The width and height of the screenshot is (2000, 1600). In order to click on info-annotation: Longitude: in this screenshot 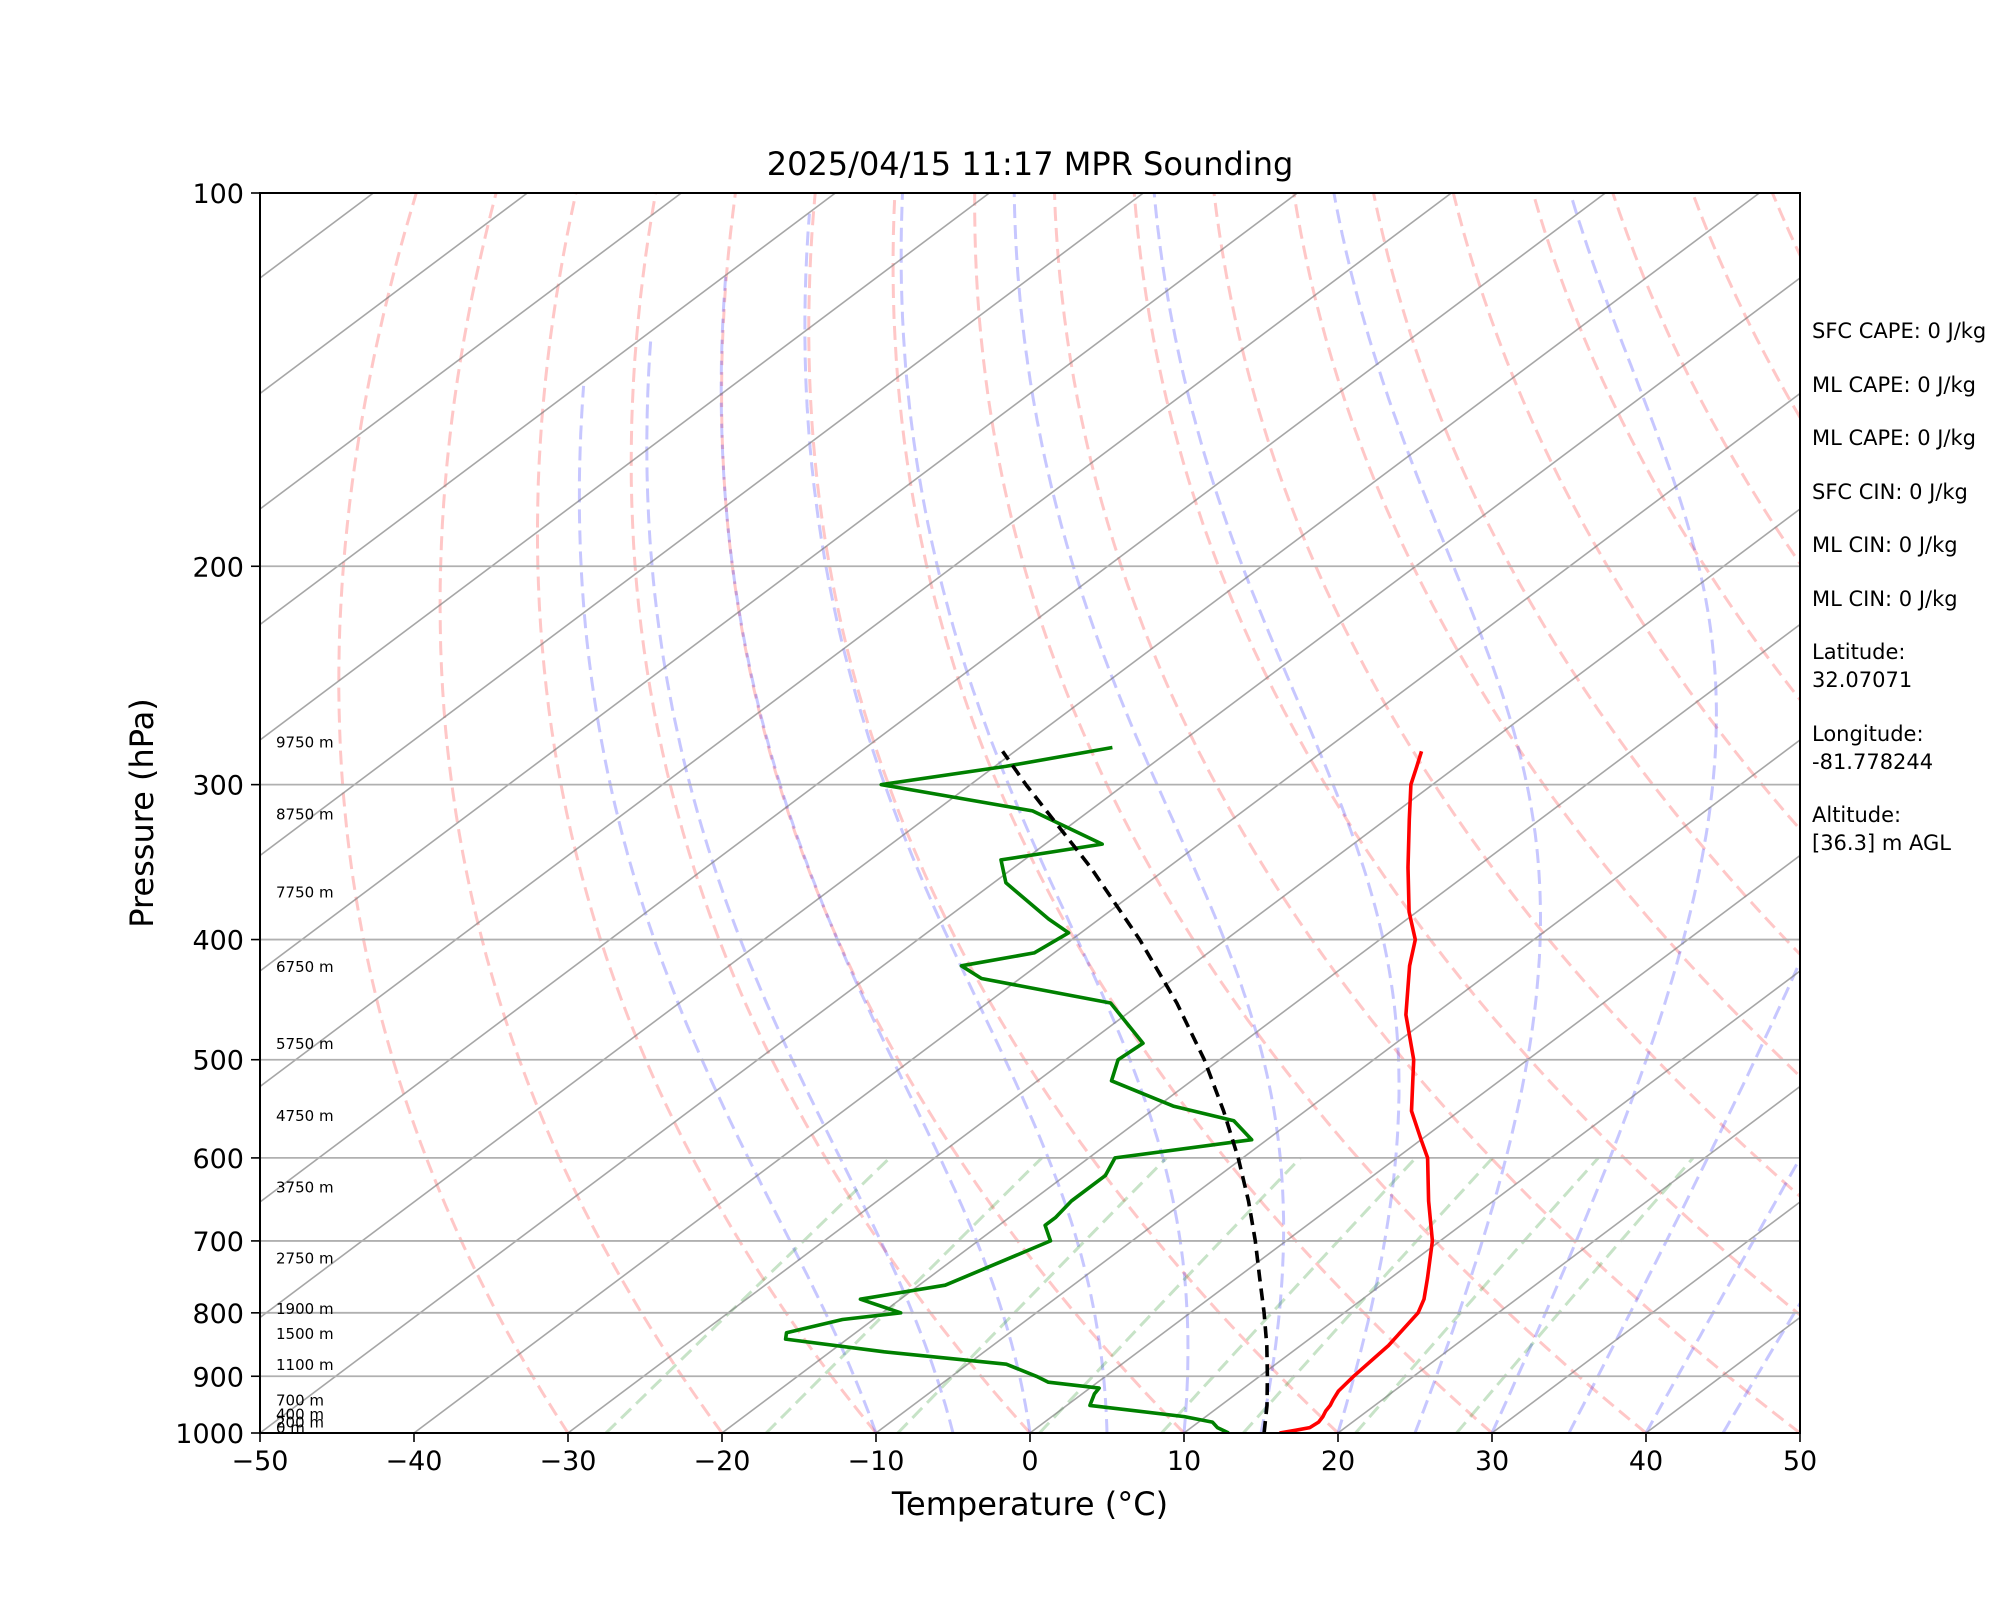, I will do `click(1868, 734)`.